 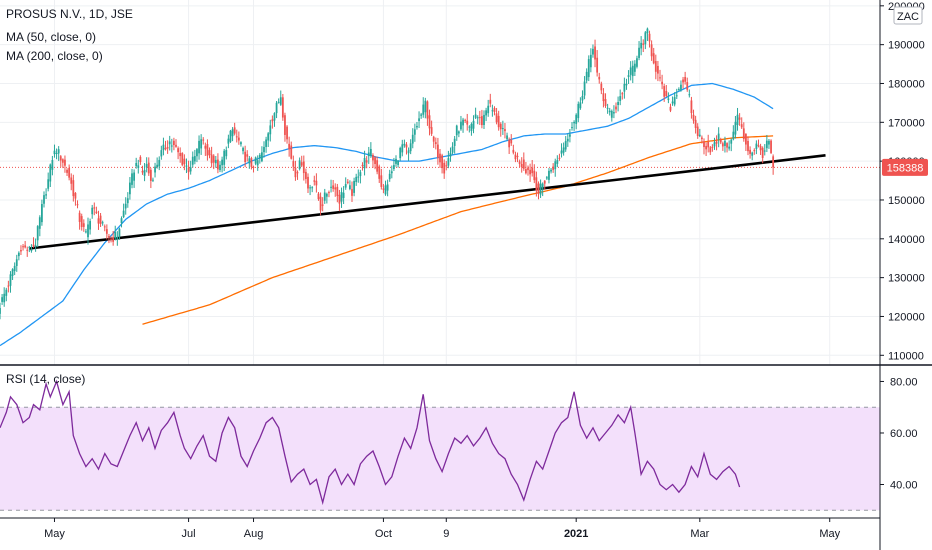 I want to click on last-price-label: 158388, so click(x=905, y=167).